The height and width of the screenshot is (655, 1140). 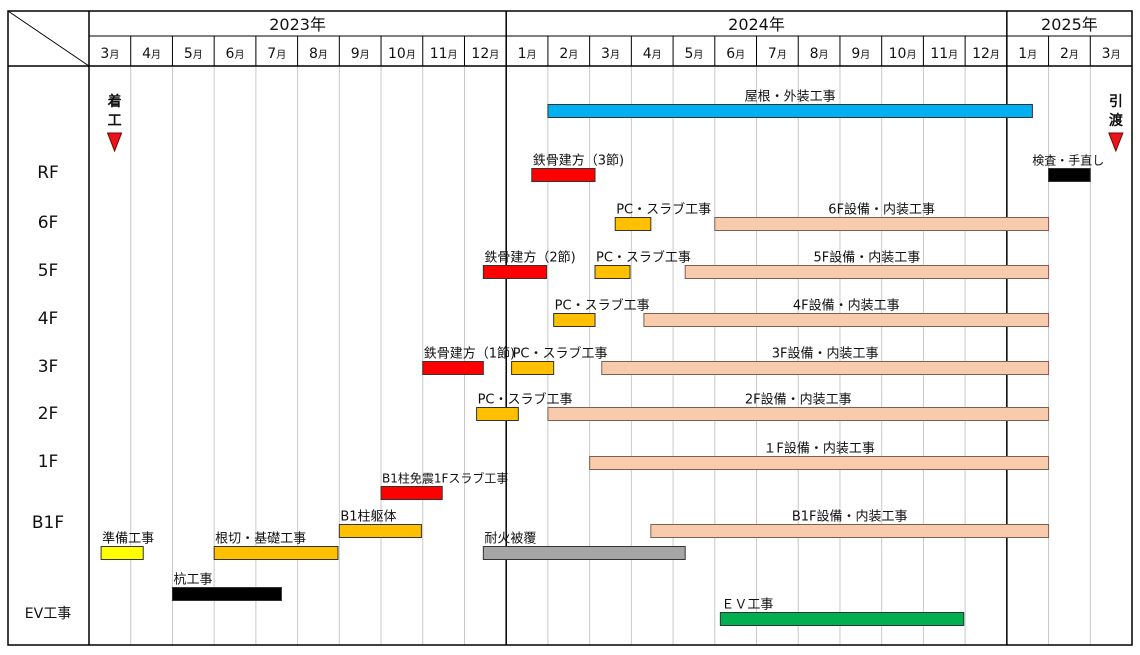 What do you see at coordinates (48, 614) in the screenshot?
I see `row-label: EV工事` at bounding box center [48, 614].